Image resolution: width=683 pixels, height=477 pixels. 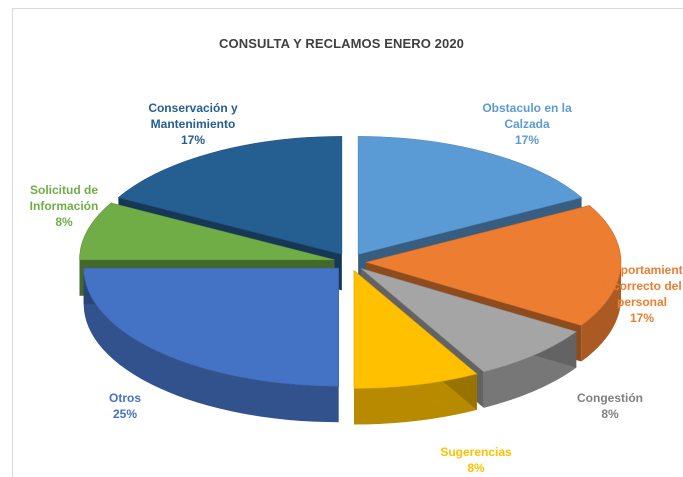 I want to click on pie-slice-sugerencias, so click(x=415, y=347).